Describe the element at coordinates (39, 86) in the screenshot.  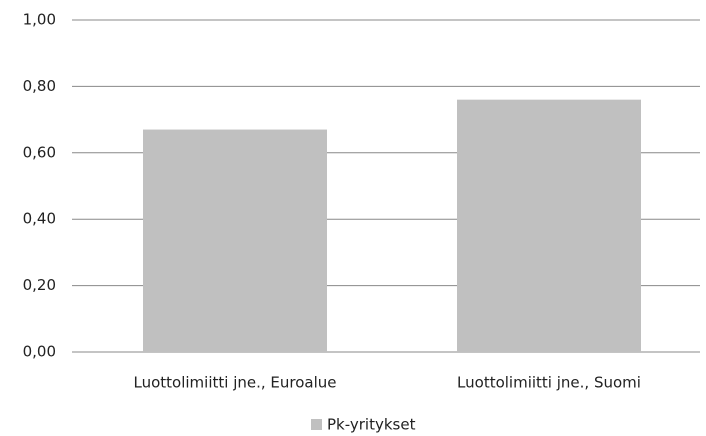
I see `y-tick-label: 0,80` at that location.